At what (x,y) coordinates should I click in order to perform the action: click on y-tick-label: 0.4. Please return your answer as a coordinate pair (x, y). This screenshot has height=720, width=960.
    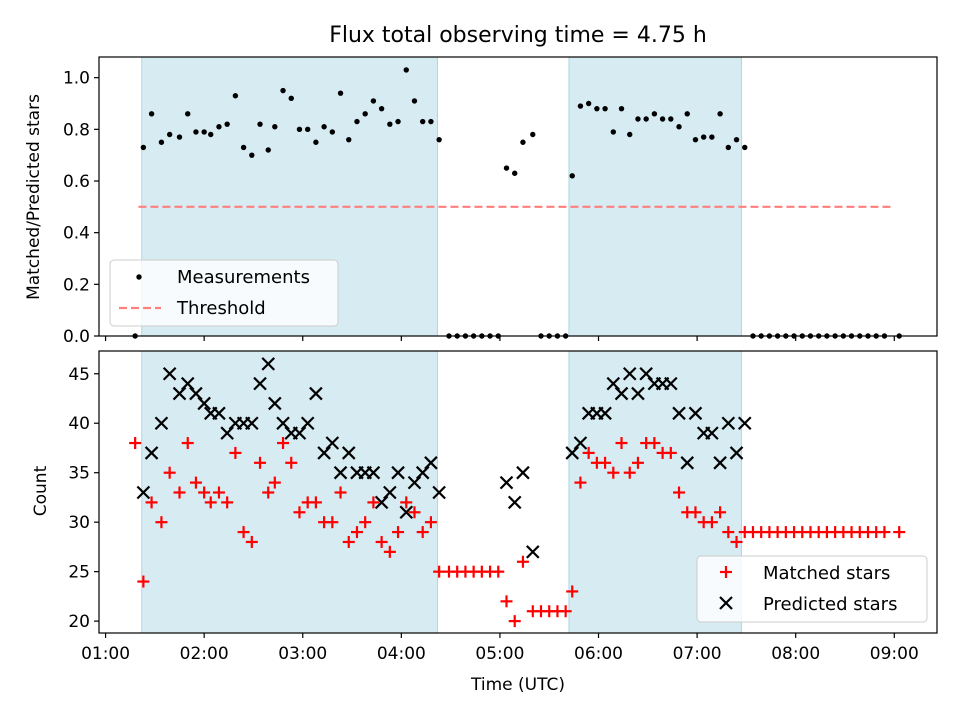
    Looking at the image, I should click on (76, 234).